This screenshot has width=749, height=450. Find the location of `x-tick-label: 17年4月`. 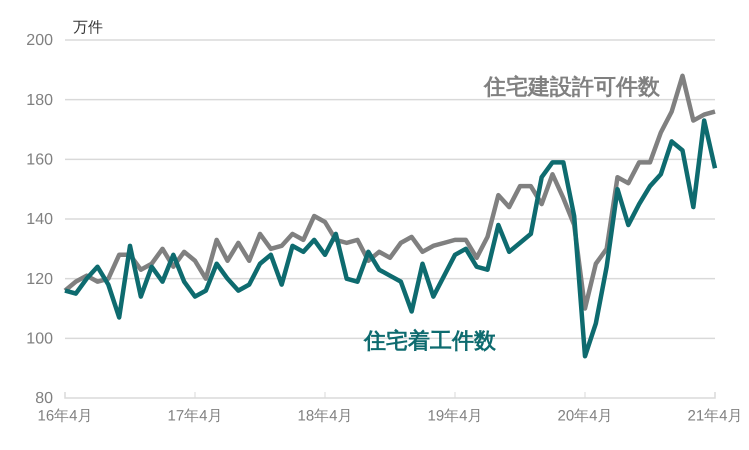

x-tick-label: 17年4月 is located at coordinates (195, 416).